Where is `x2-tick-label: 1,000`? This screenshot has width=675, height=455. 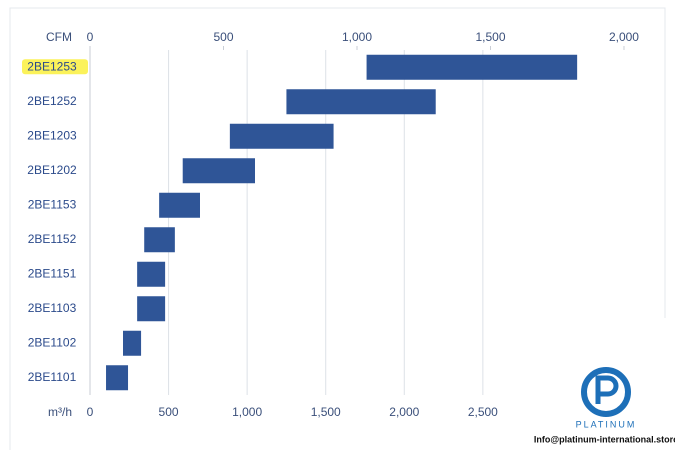
x2-tick-label: 1,000 is located at coordinates (357, 37).